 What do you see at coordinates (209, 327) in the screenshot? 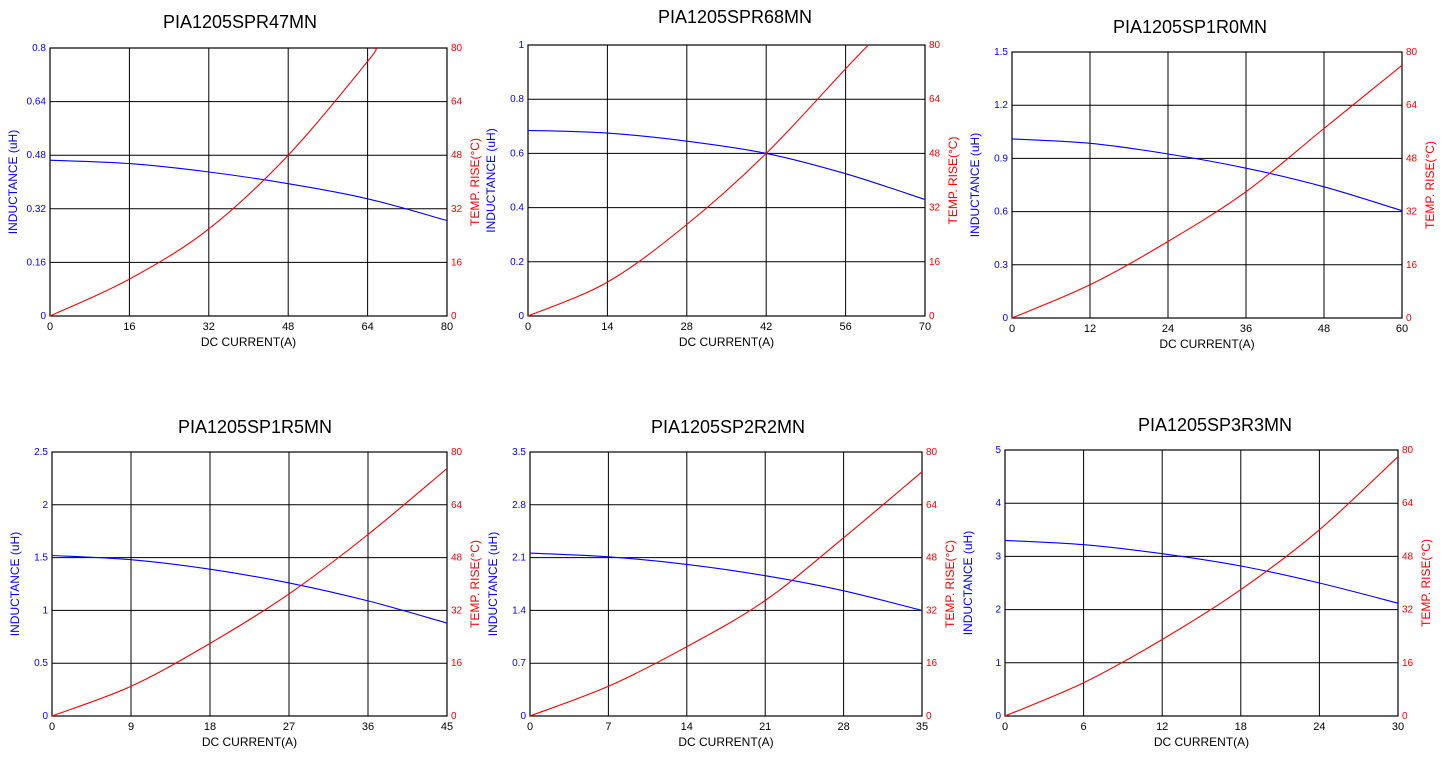
I see `x-tick-label: 32` at bounding box center [209, 327].